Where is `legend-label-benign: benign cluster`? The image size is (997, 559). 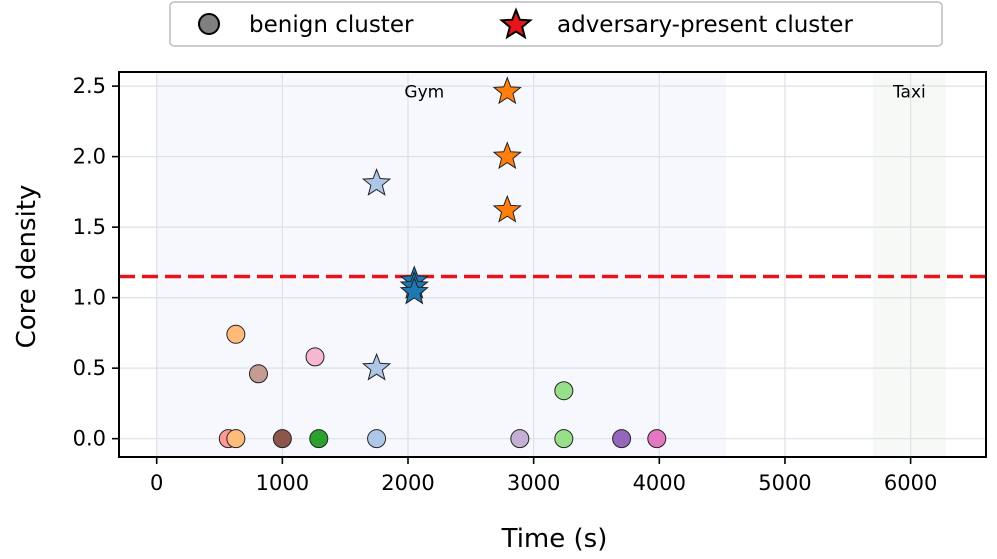
legend-label-benign: benign cluster is located at coordinates (331, 25).